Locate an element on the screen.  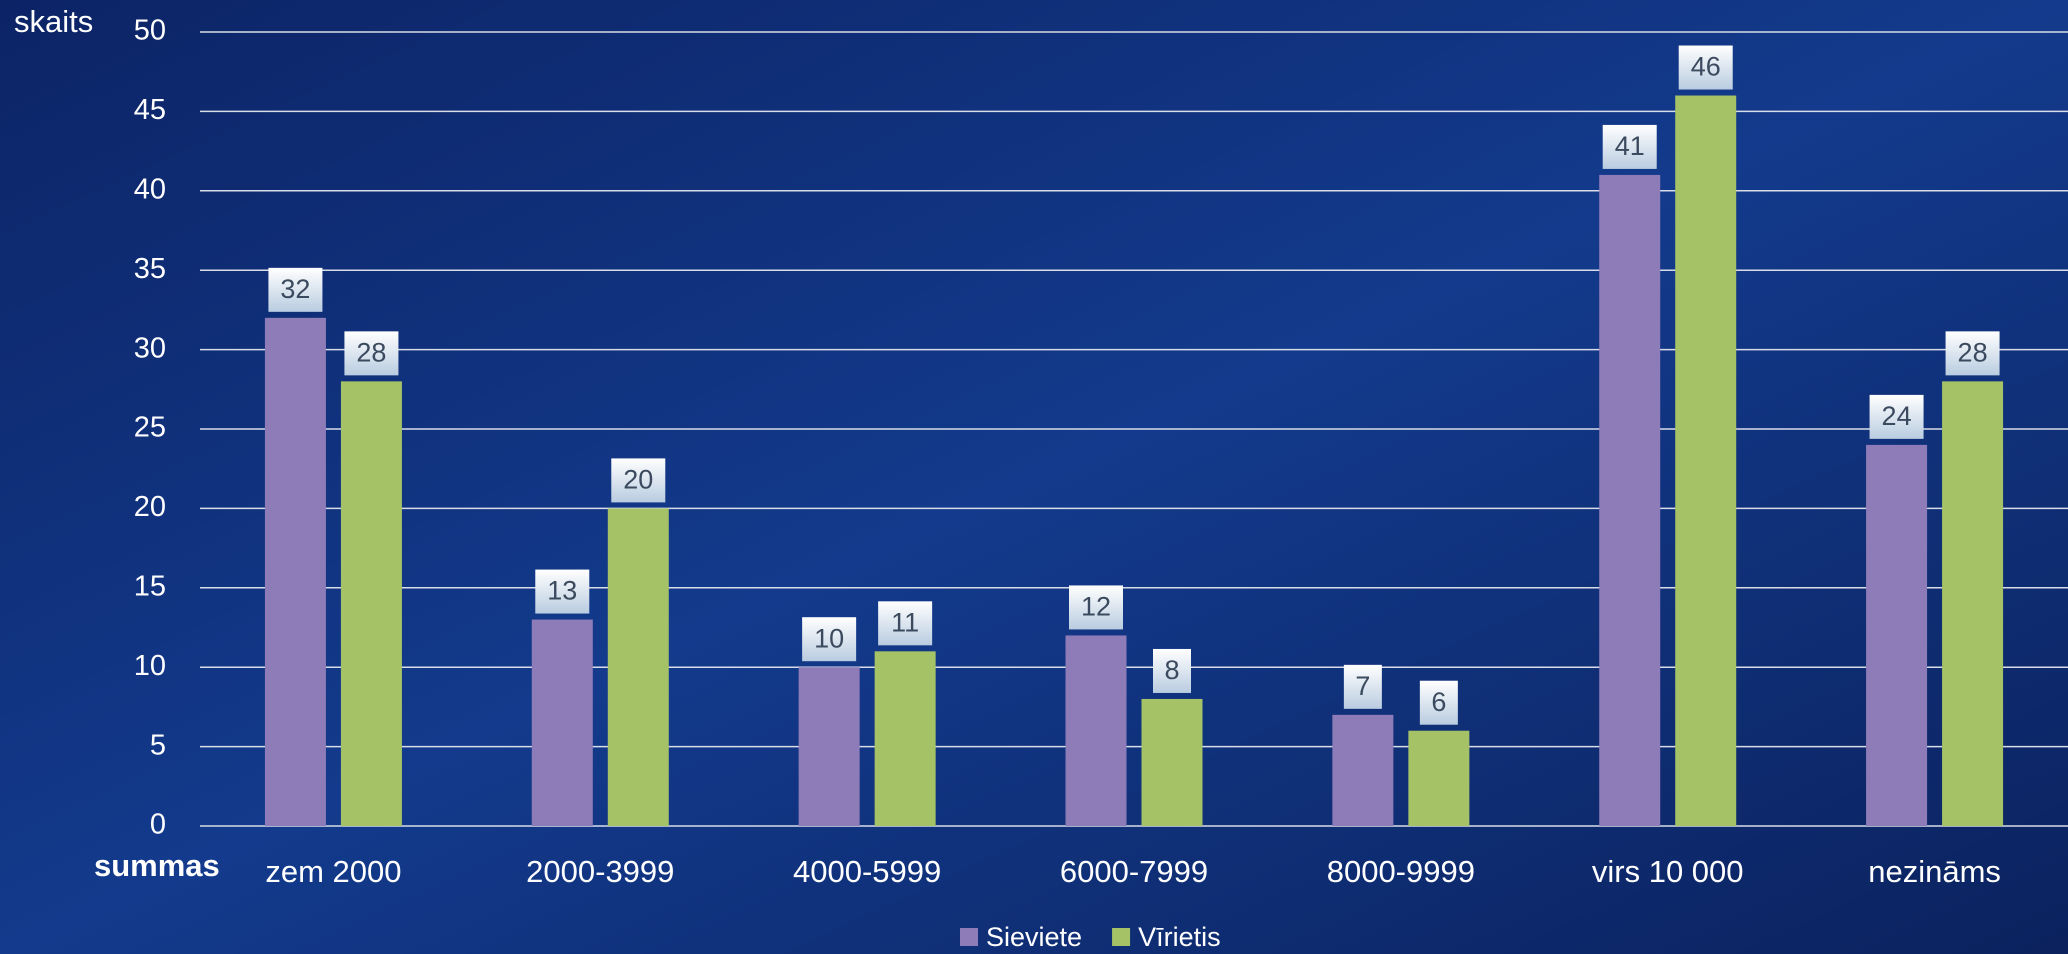
y-tick-label: 10 is located at coordinates (150, 666).